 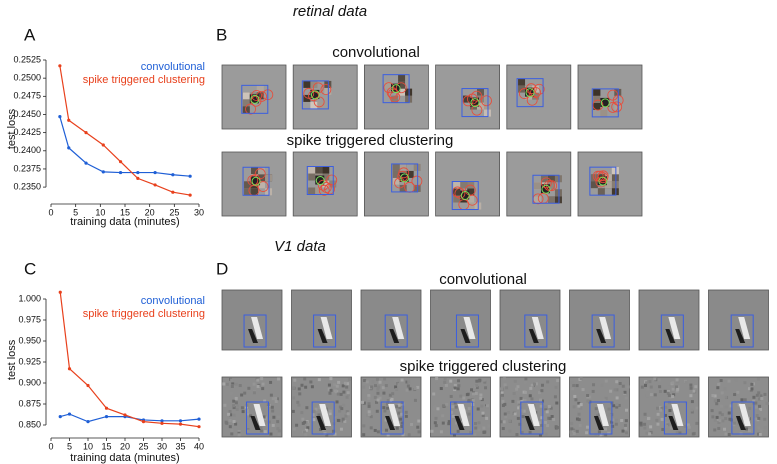 What do you see at coordinates (330, 11) in the screenshot?
I see `section-title: retinal data` at bounding box center [330, 11].